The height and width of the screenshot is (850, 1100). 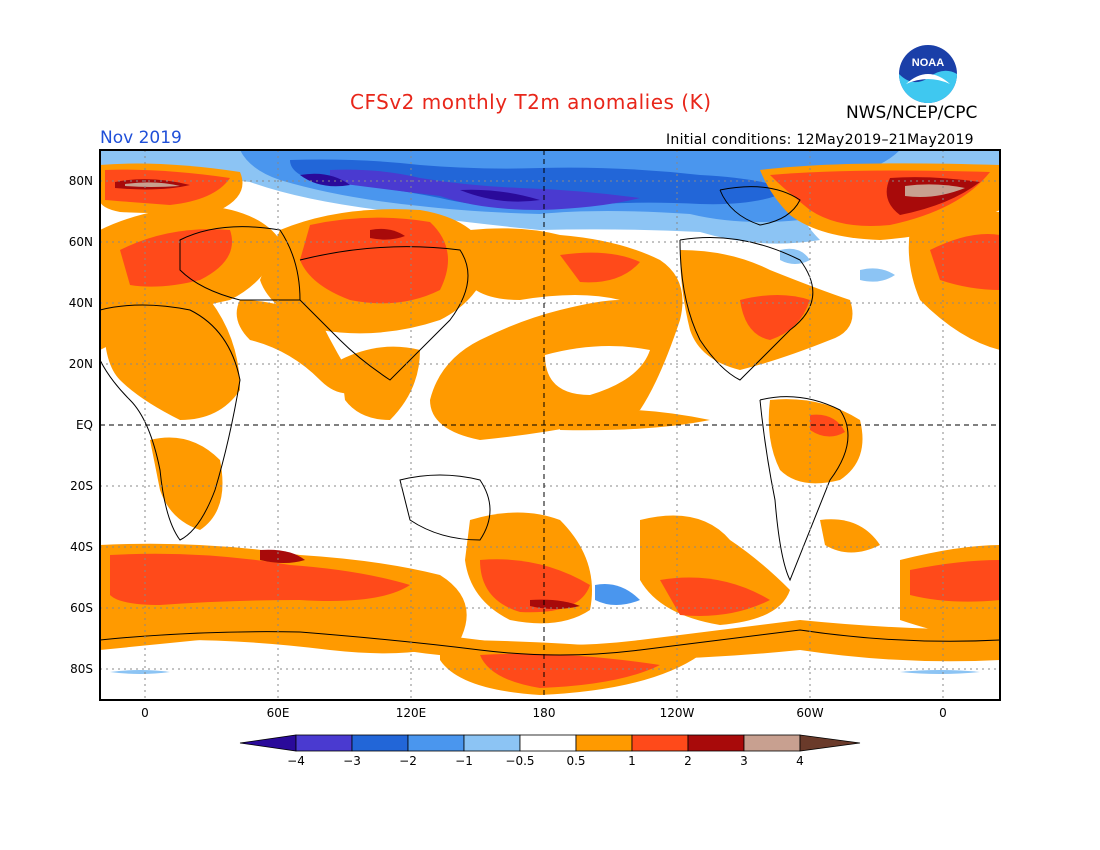 What do you see at coordinates (84, 425) in the screenshot?
I see `lat-label: EQ` at bounding box center [84, 425].